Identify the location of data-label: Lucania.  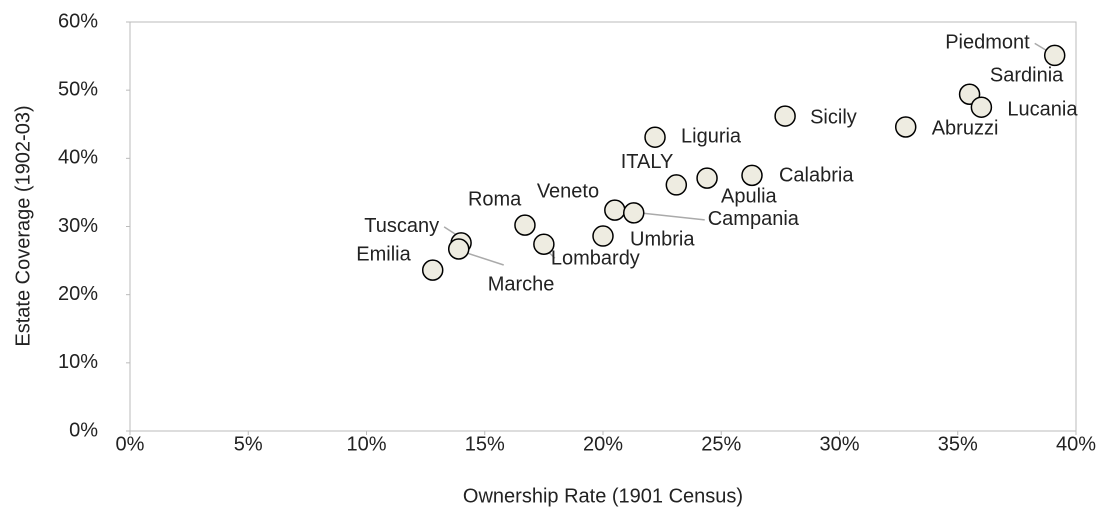
(1042, 109).